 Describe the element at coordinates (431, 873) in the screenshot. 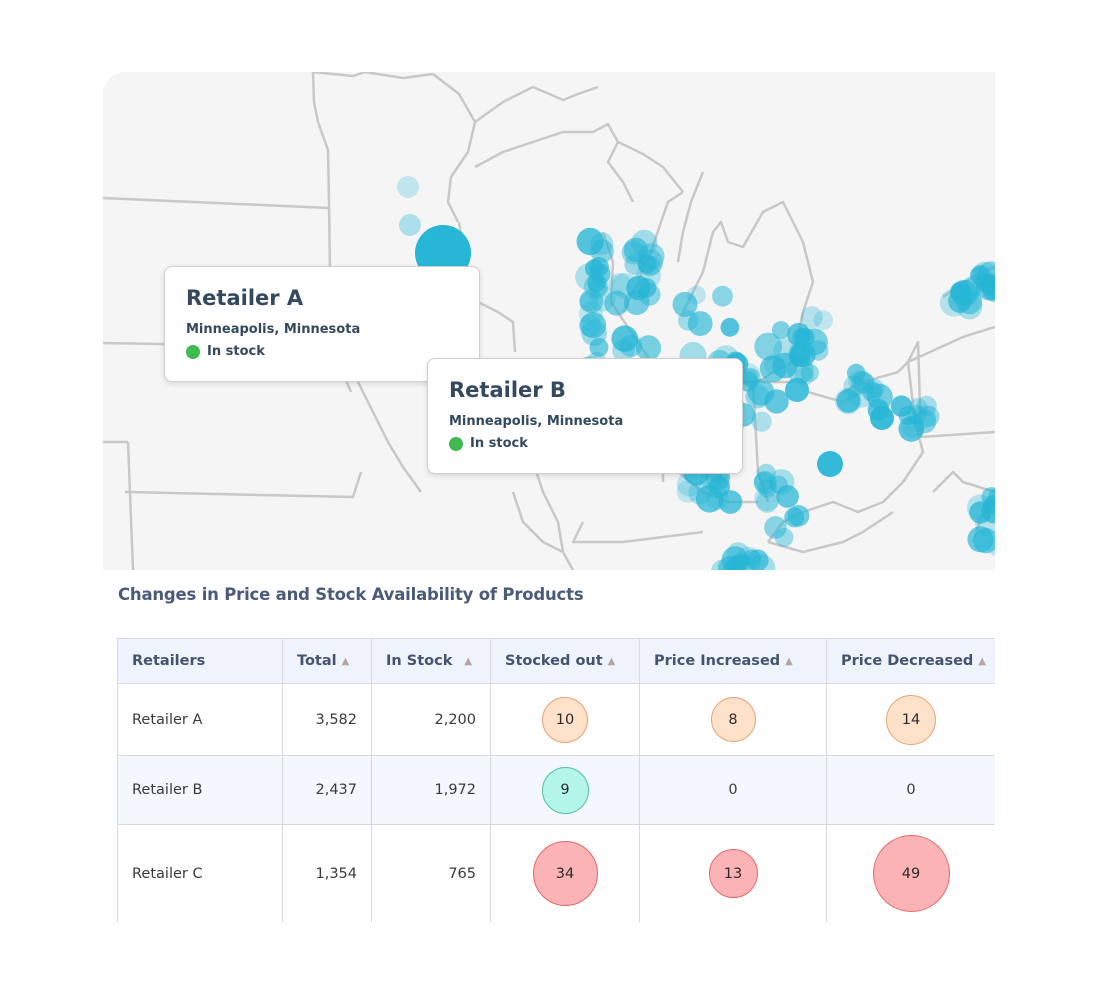

I see `cell-in-stock: 765` at that location.